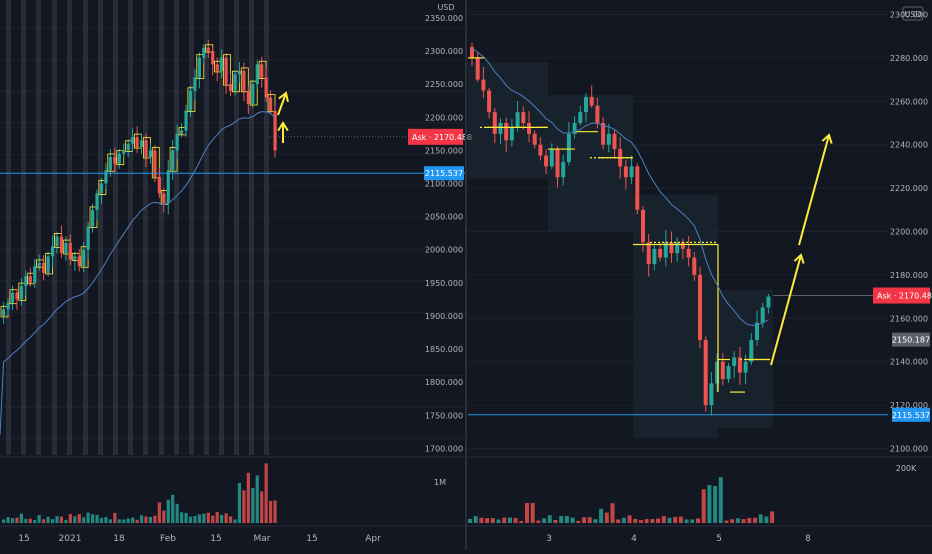 The image size is (932, 554). What do you see at coordinates (139, 493) in the screenshot?
I see `left-volume-bars` at bounding box center [139, 493].